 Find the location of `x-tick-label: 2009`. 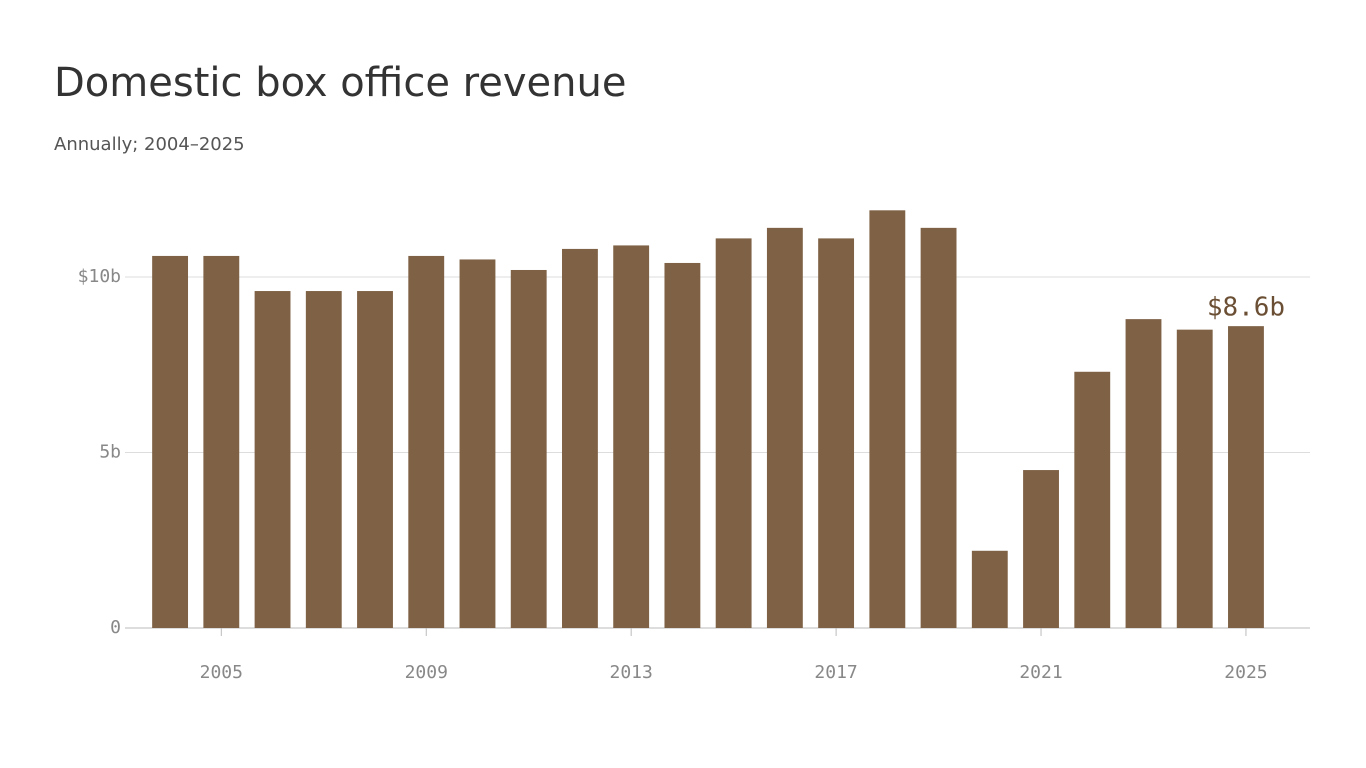

x-tick-label: 2009 is located at coordinates (426, 672).